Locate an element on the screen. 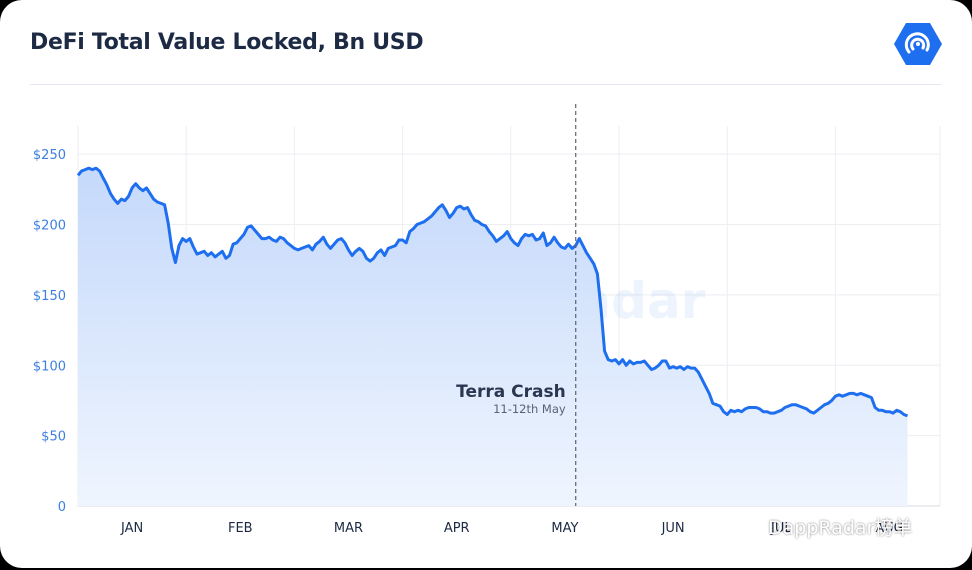  chart-title: DeFi Total Value Locked, Bn USD is located at coordinates (227, 42).